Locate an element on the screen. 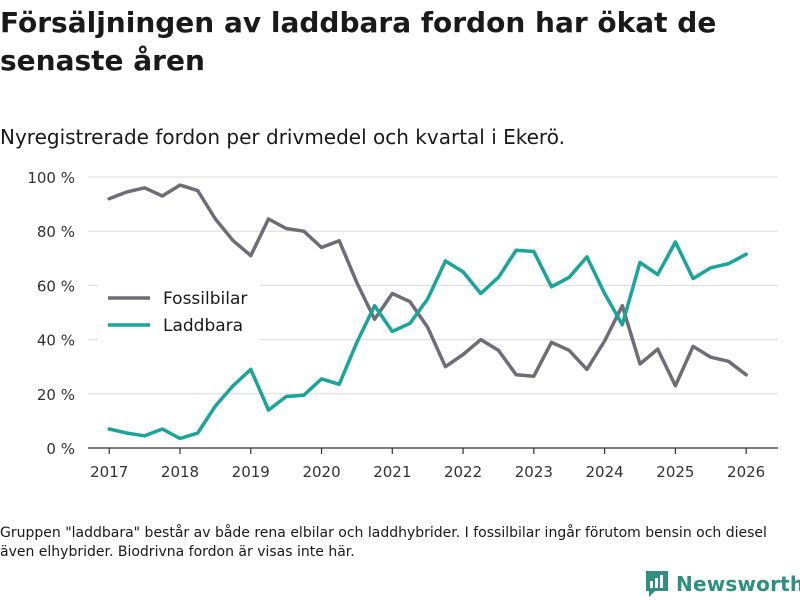  x-tick-label: 2021 is located at coordinates (392, 472).